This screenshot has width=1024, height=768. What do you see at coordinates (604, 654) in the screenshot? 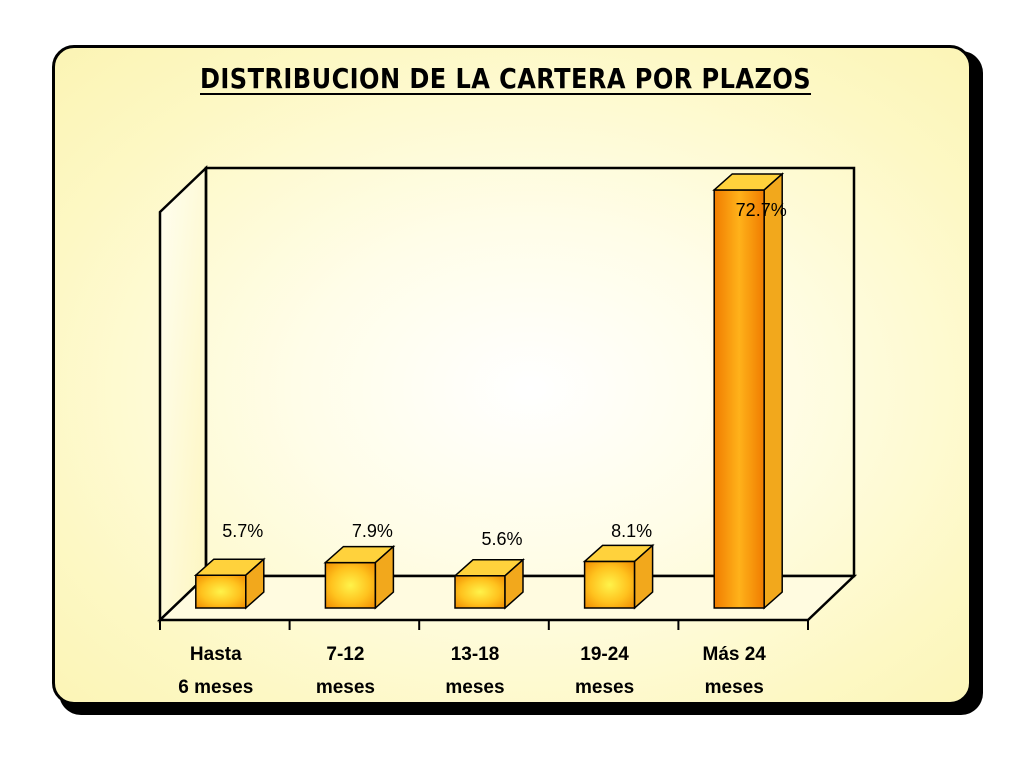
I see `x-tick-label: 19-24` at bounding box center [604, 654].